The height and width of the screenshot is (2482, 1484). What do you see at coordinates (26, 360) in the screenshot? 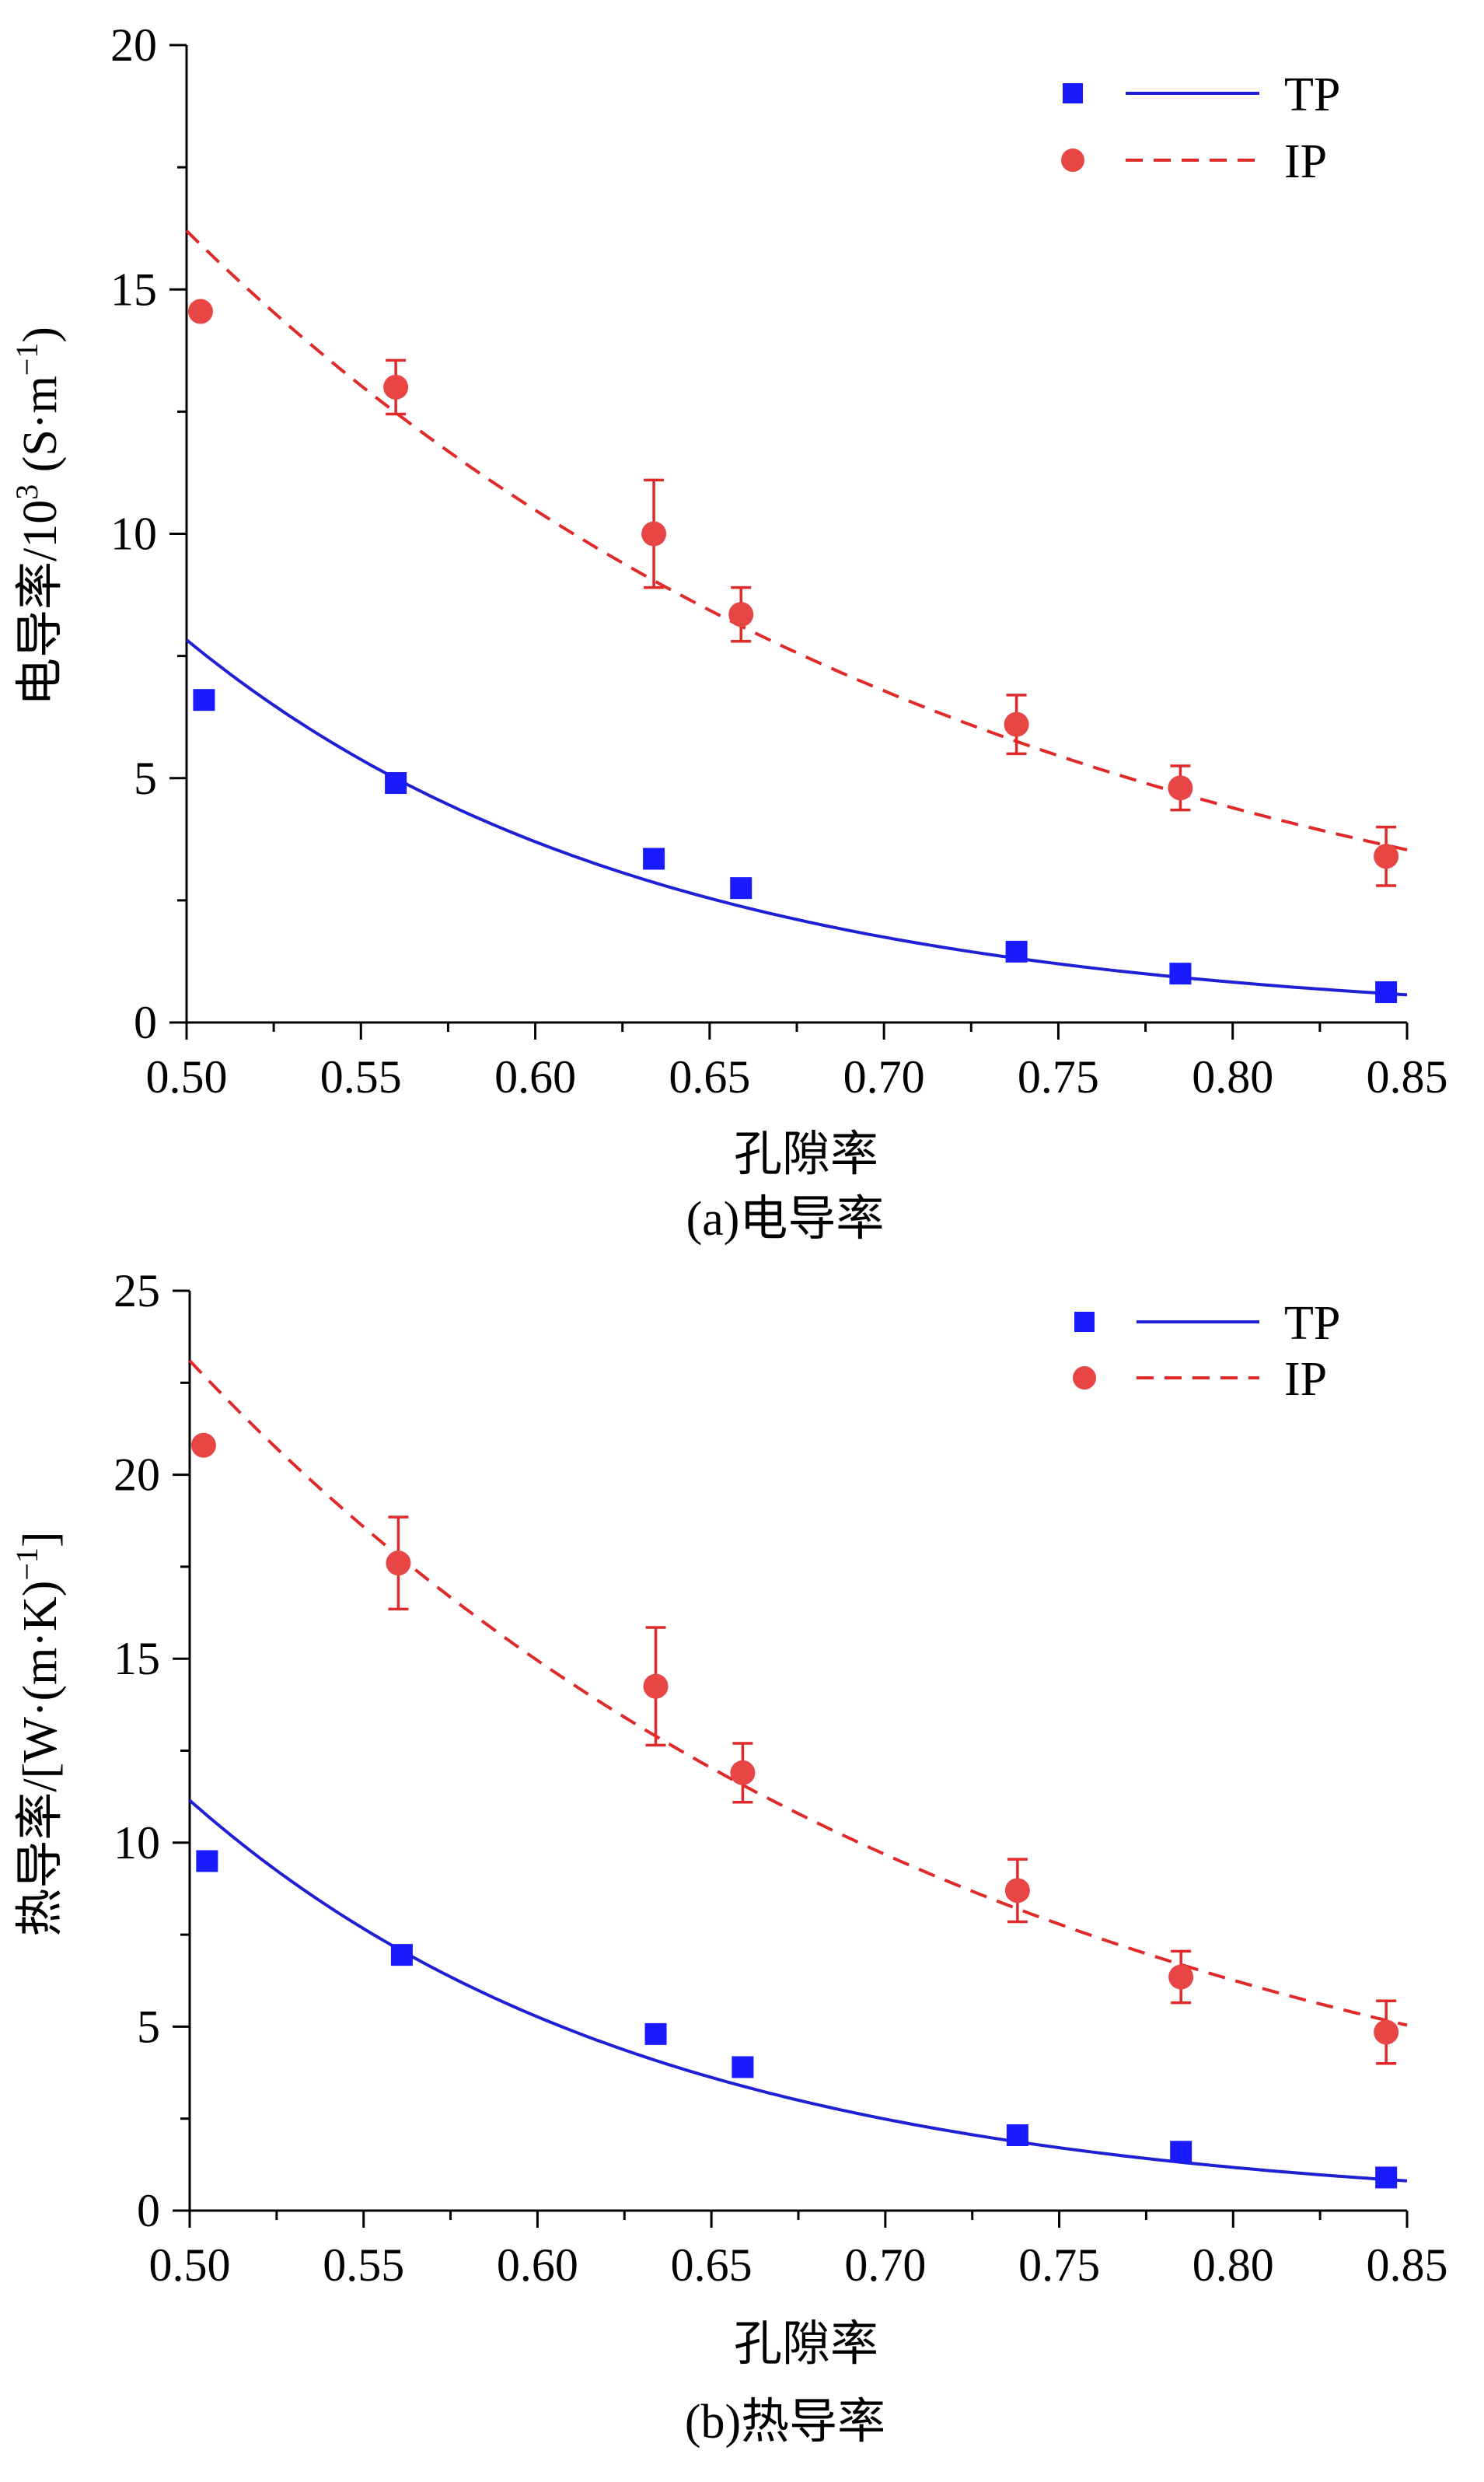
I see `y-axis-label-unit-sup: −1` at bounding box center [26, 360].